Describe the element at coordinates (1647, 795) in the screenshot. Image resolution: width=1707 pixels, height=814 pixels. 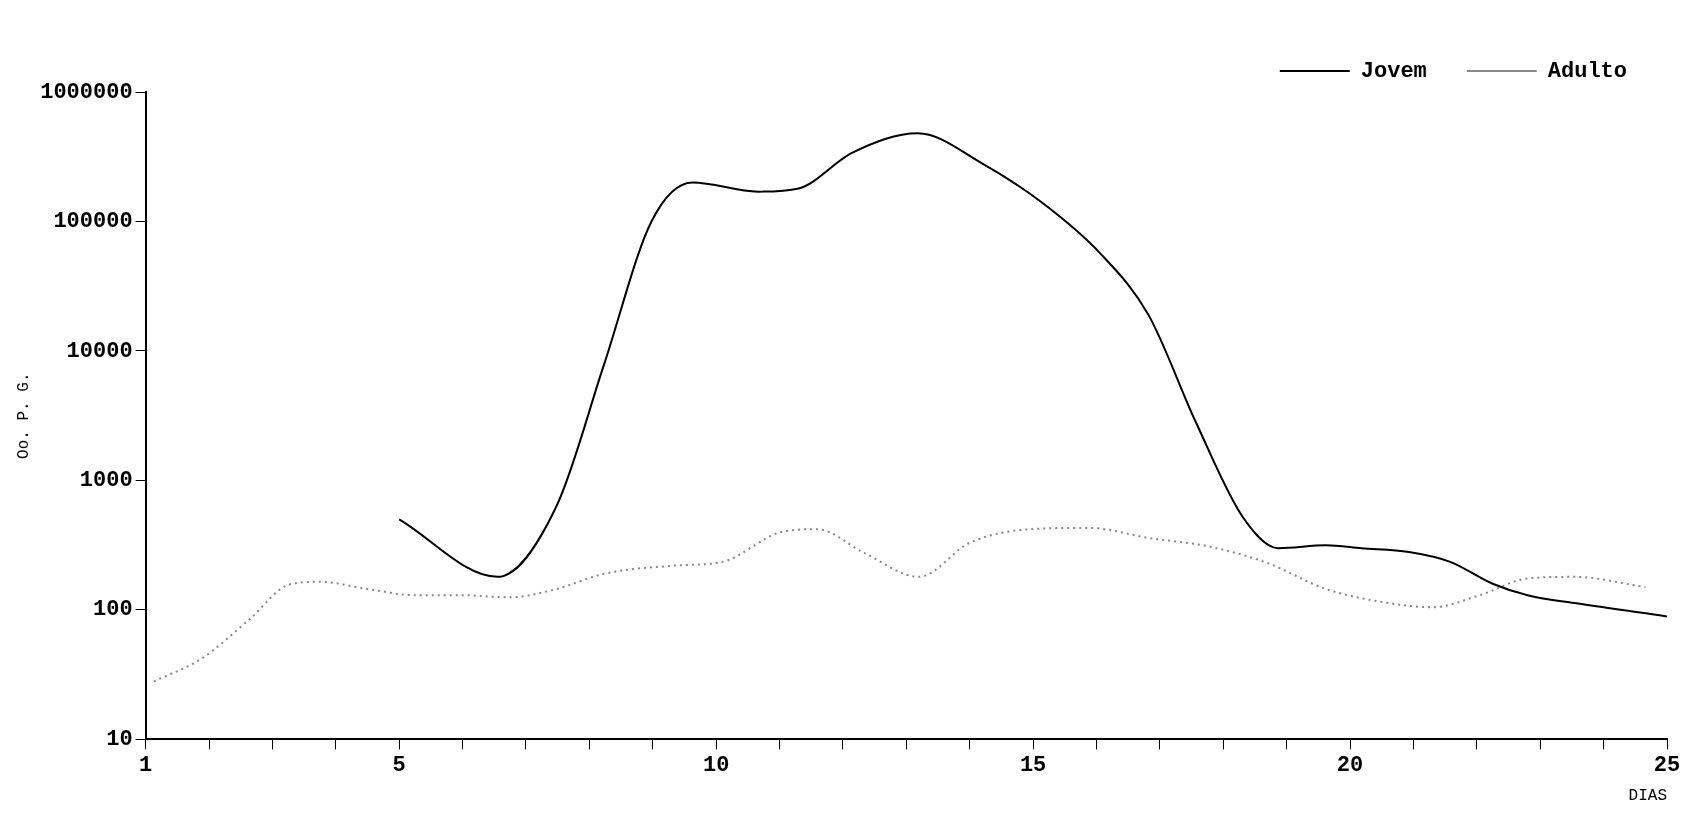
I see `x-axis-title: DIAS` at that location.